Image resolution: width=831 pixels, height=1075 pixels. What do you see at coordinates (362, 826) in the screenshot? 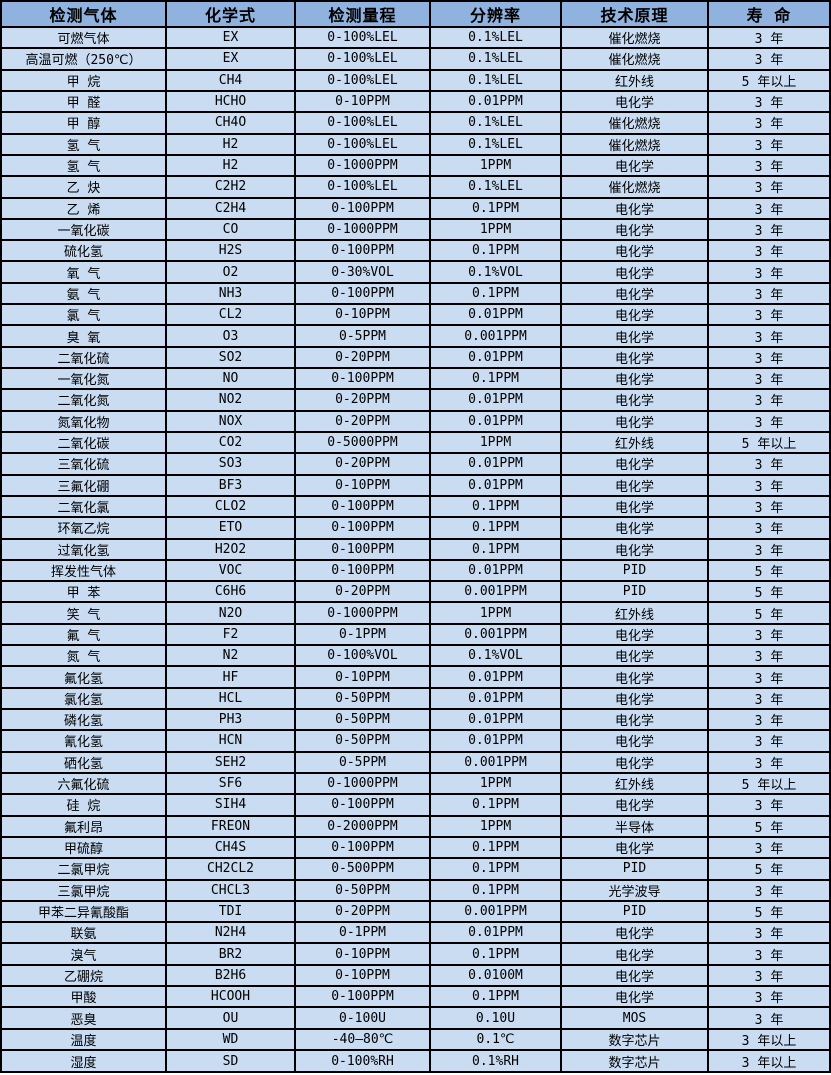
I see `cell-detection-range: 0-2000PPM` at bounding box center [362, 826].